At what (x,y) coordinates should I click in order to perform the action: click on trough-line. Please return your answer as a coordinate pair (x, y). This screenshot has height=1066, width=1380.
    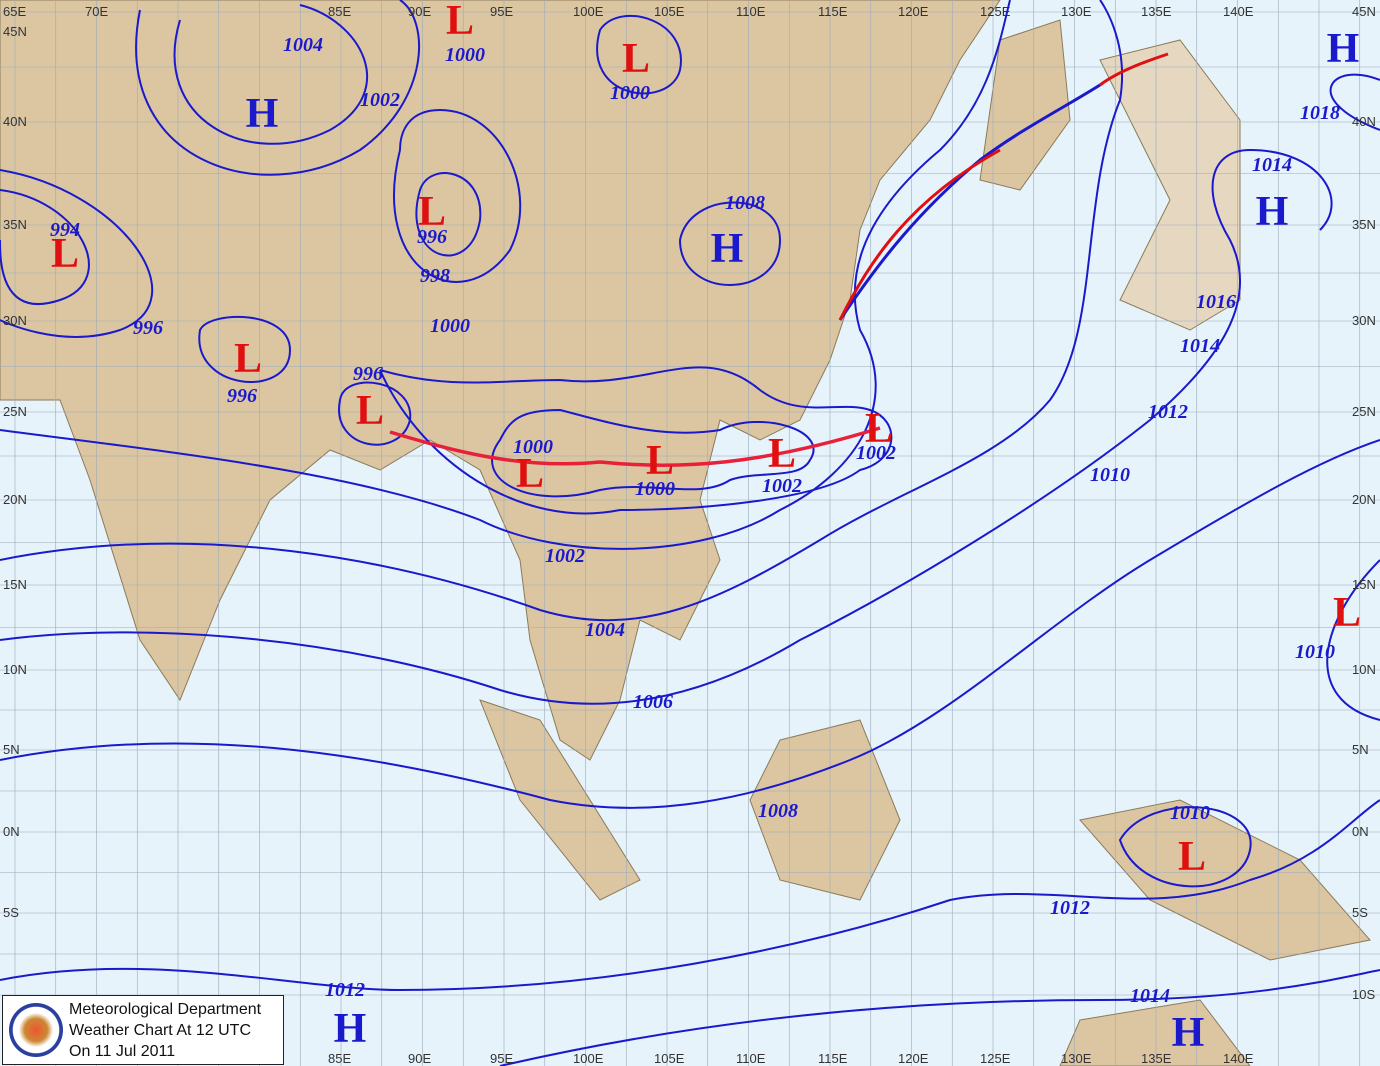
    Looking at the image, I should click on (635, 446).